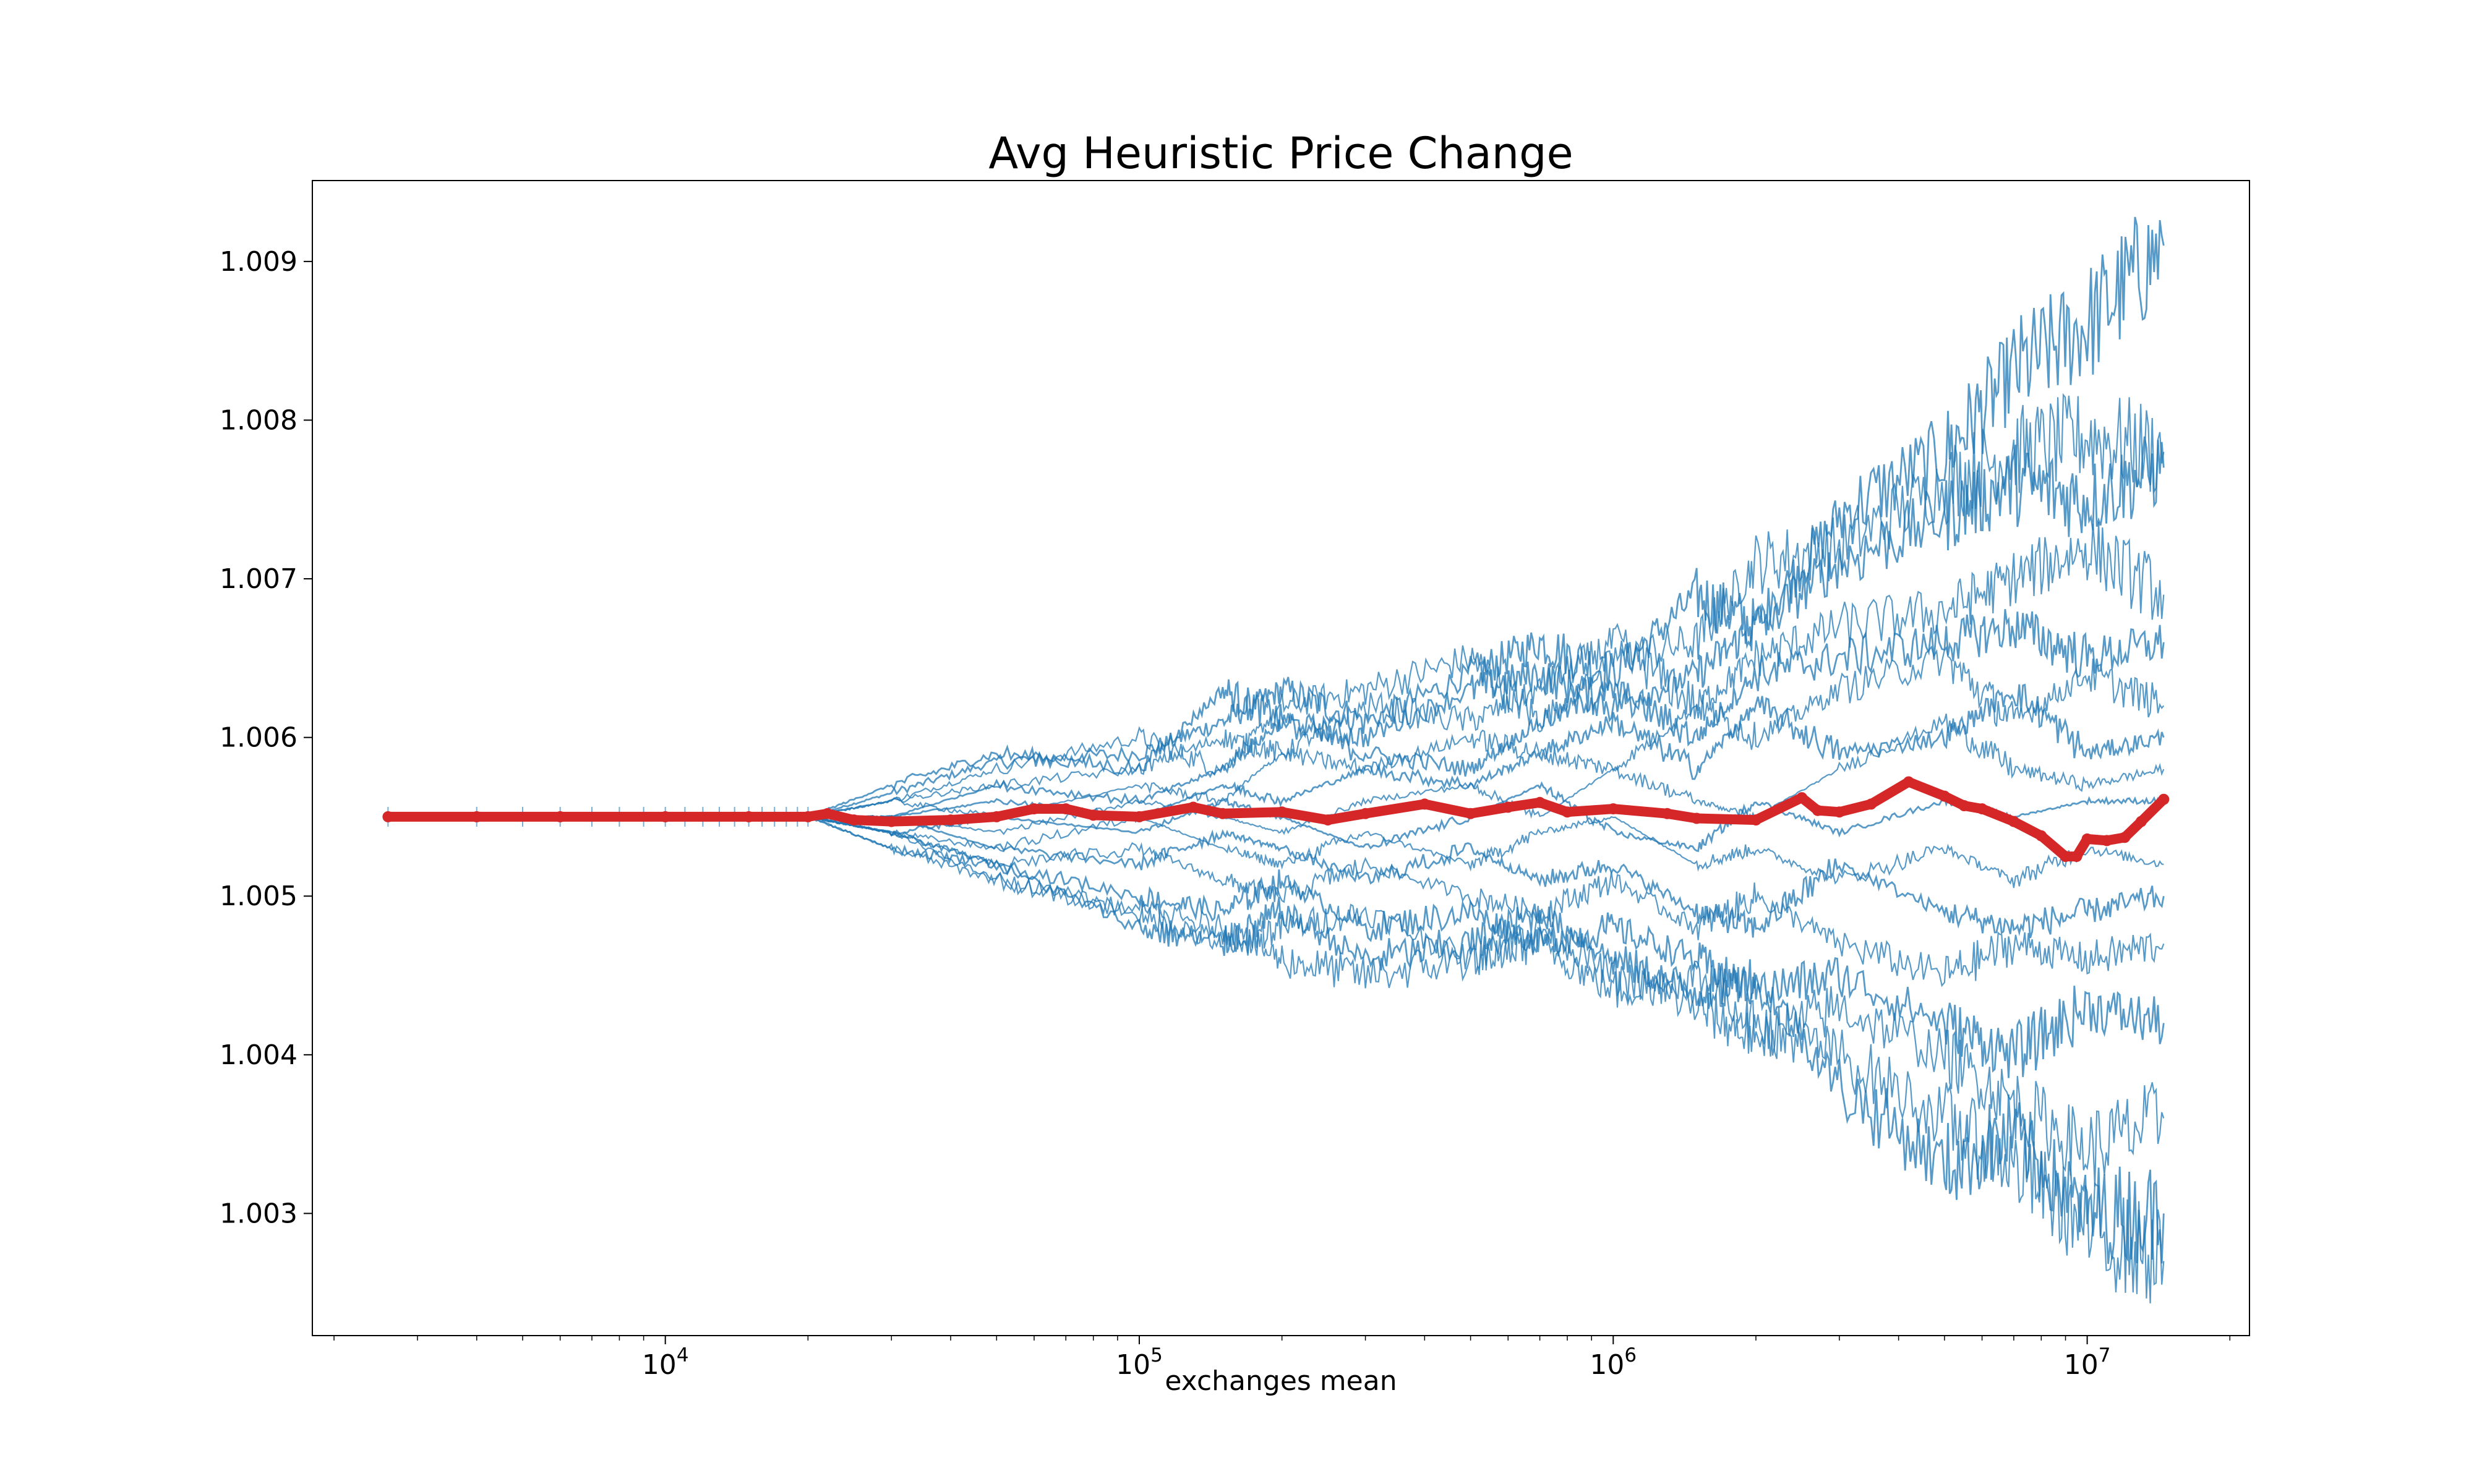 The width and height of the screenshot is (2474, 1484). I want to click on x-tick-label: 10⁷, so click(2087, 1362).